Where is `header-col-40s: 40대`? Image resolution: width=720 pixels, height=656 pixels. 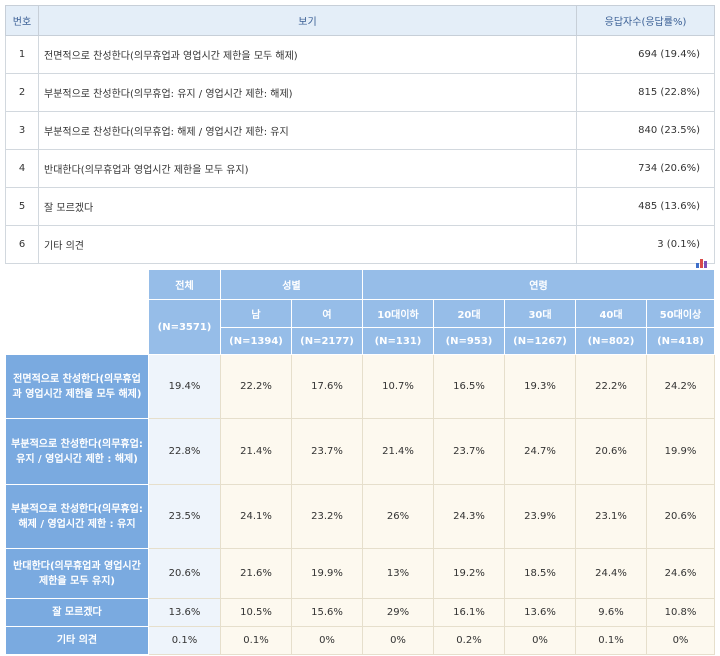
header-col-40s: 40대 is located at coordinates (611, 313).